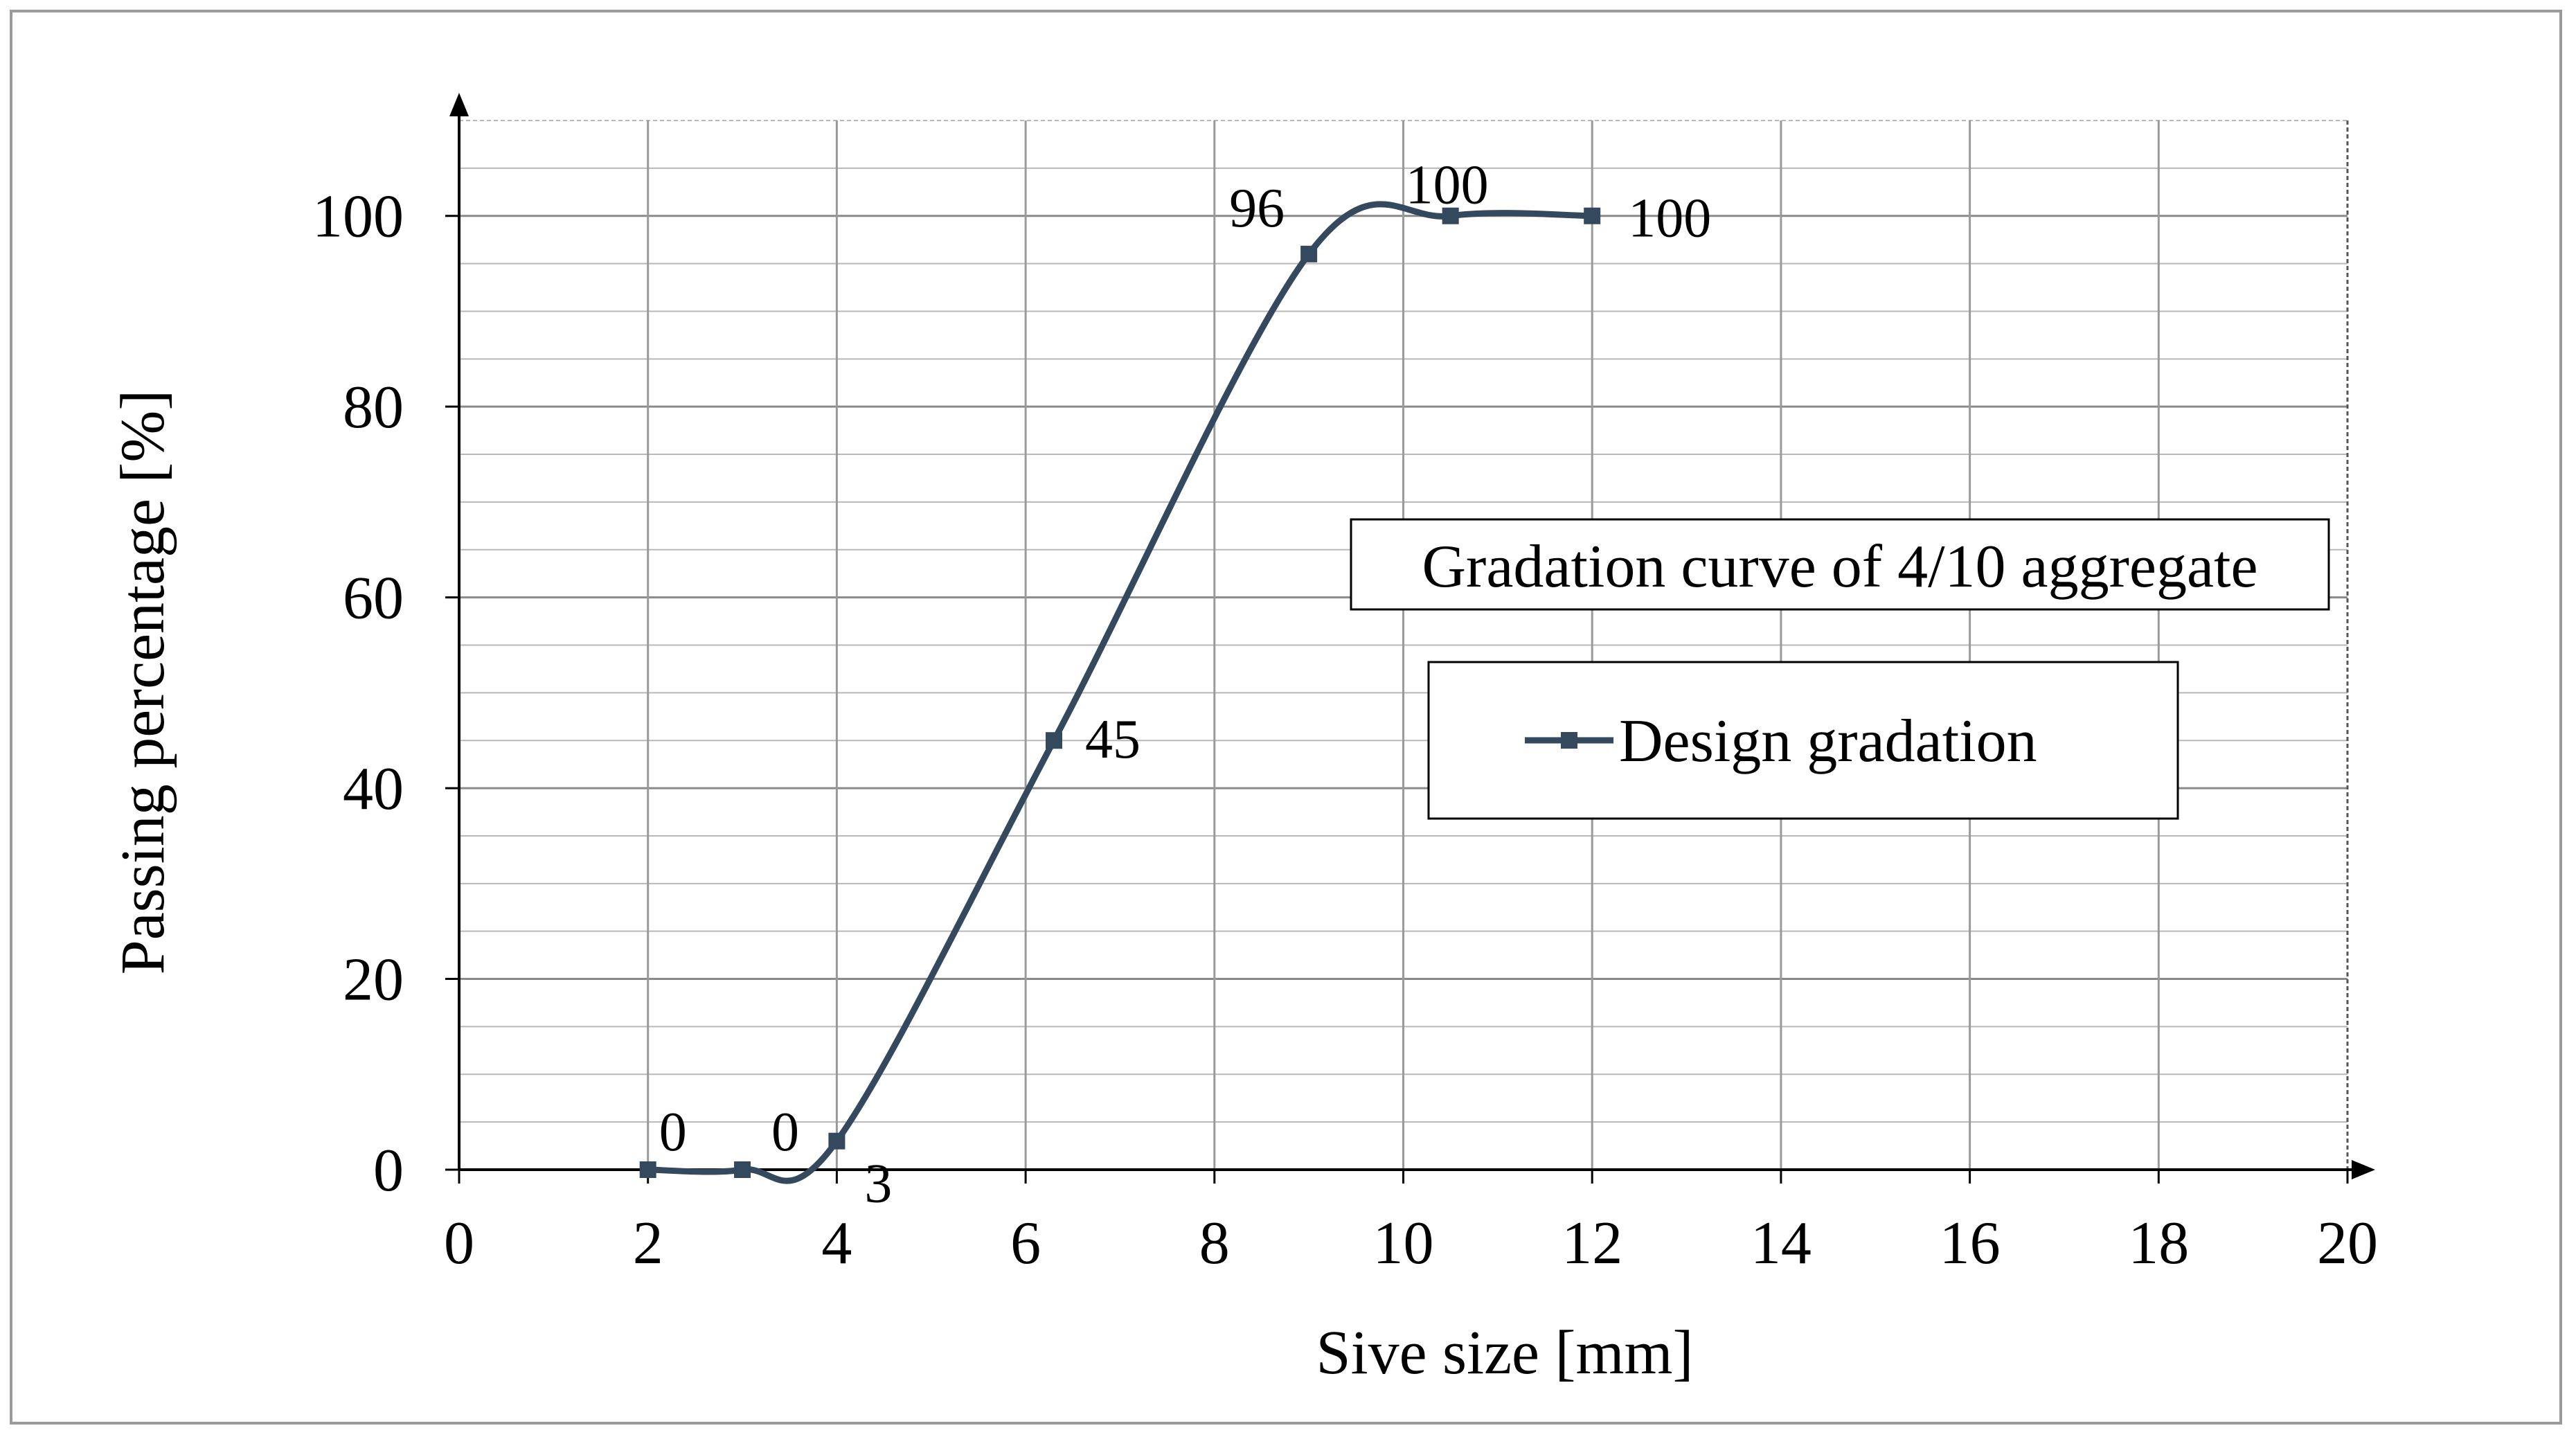  I want to click on y-tick-label: 60, so click(373, 598).